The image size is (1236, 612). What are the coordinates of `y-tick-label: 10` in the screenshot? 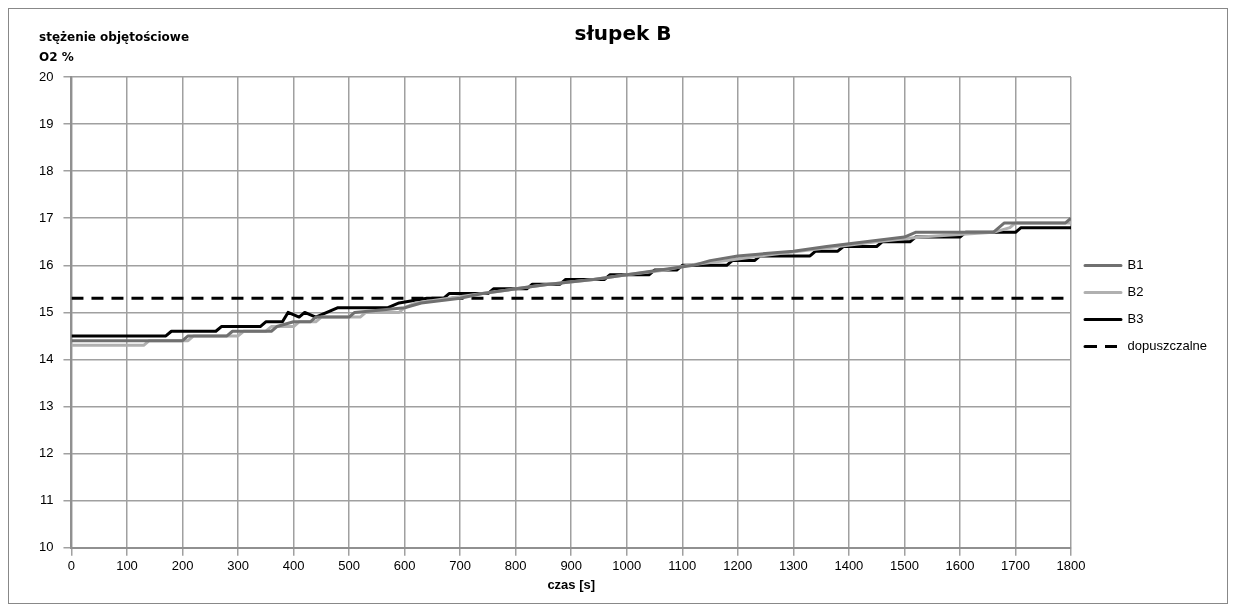 It's located at (46, 547).